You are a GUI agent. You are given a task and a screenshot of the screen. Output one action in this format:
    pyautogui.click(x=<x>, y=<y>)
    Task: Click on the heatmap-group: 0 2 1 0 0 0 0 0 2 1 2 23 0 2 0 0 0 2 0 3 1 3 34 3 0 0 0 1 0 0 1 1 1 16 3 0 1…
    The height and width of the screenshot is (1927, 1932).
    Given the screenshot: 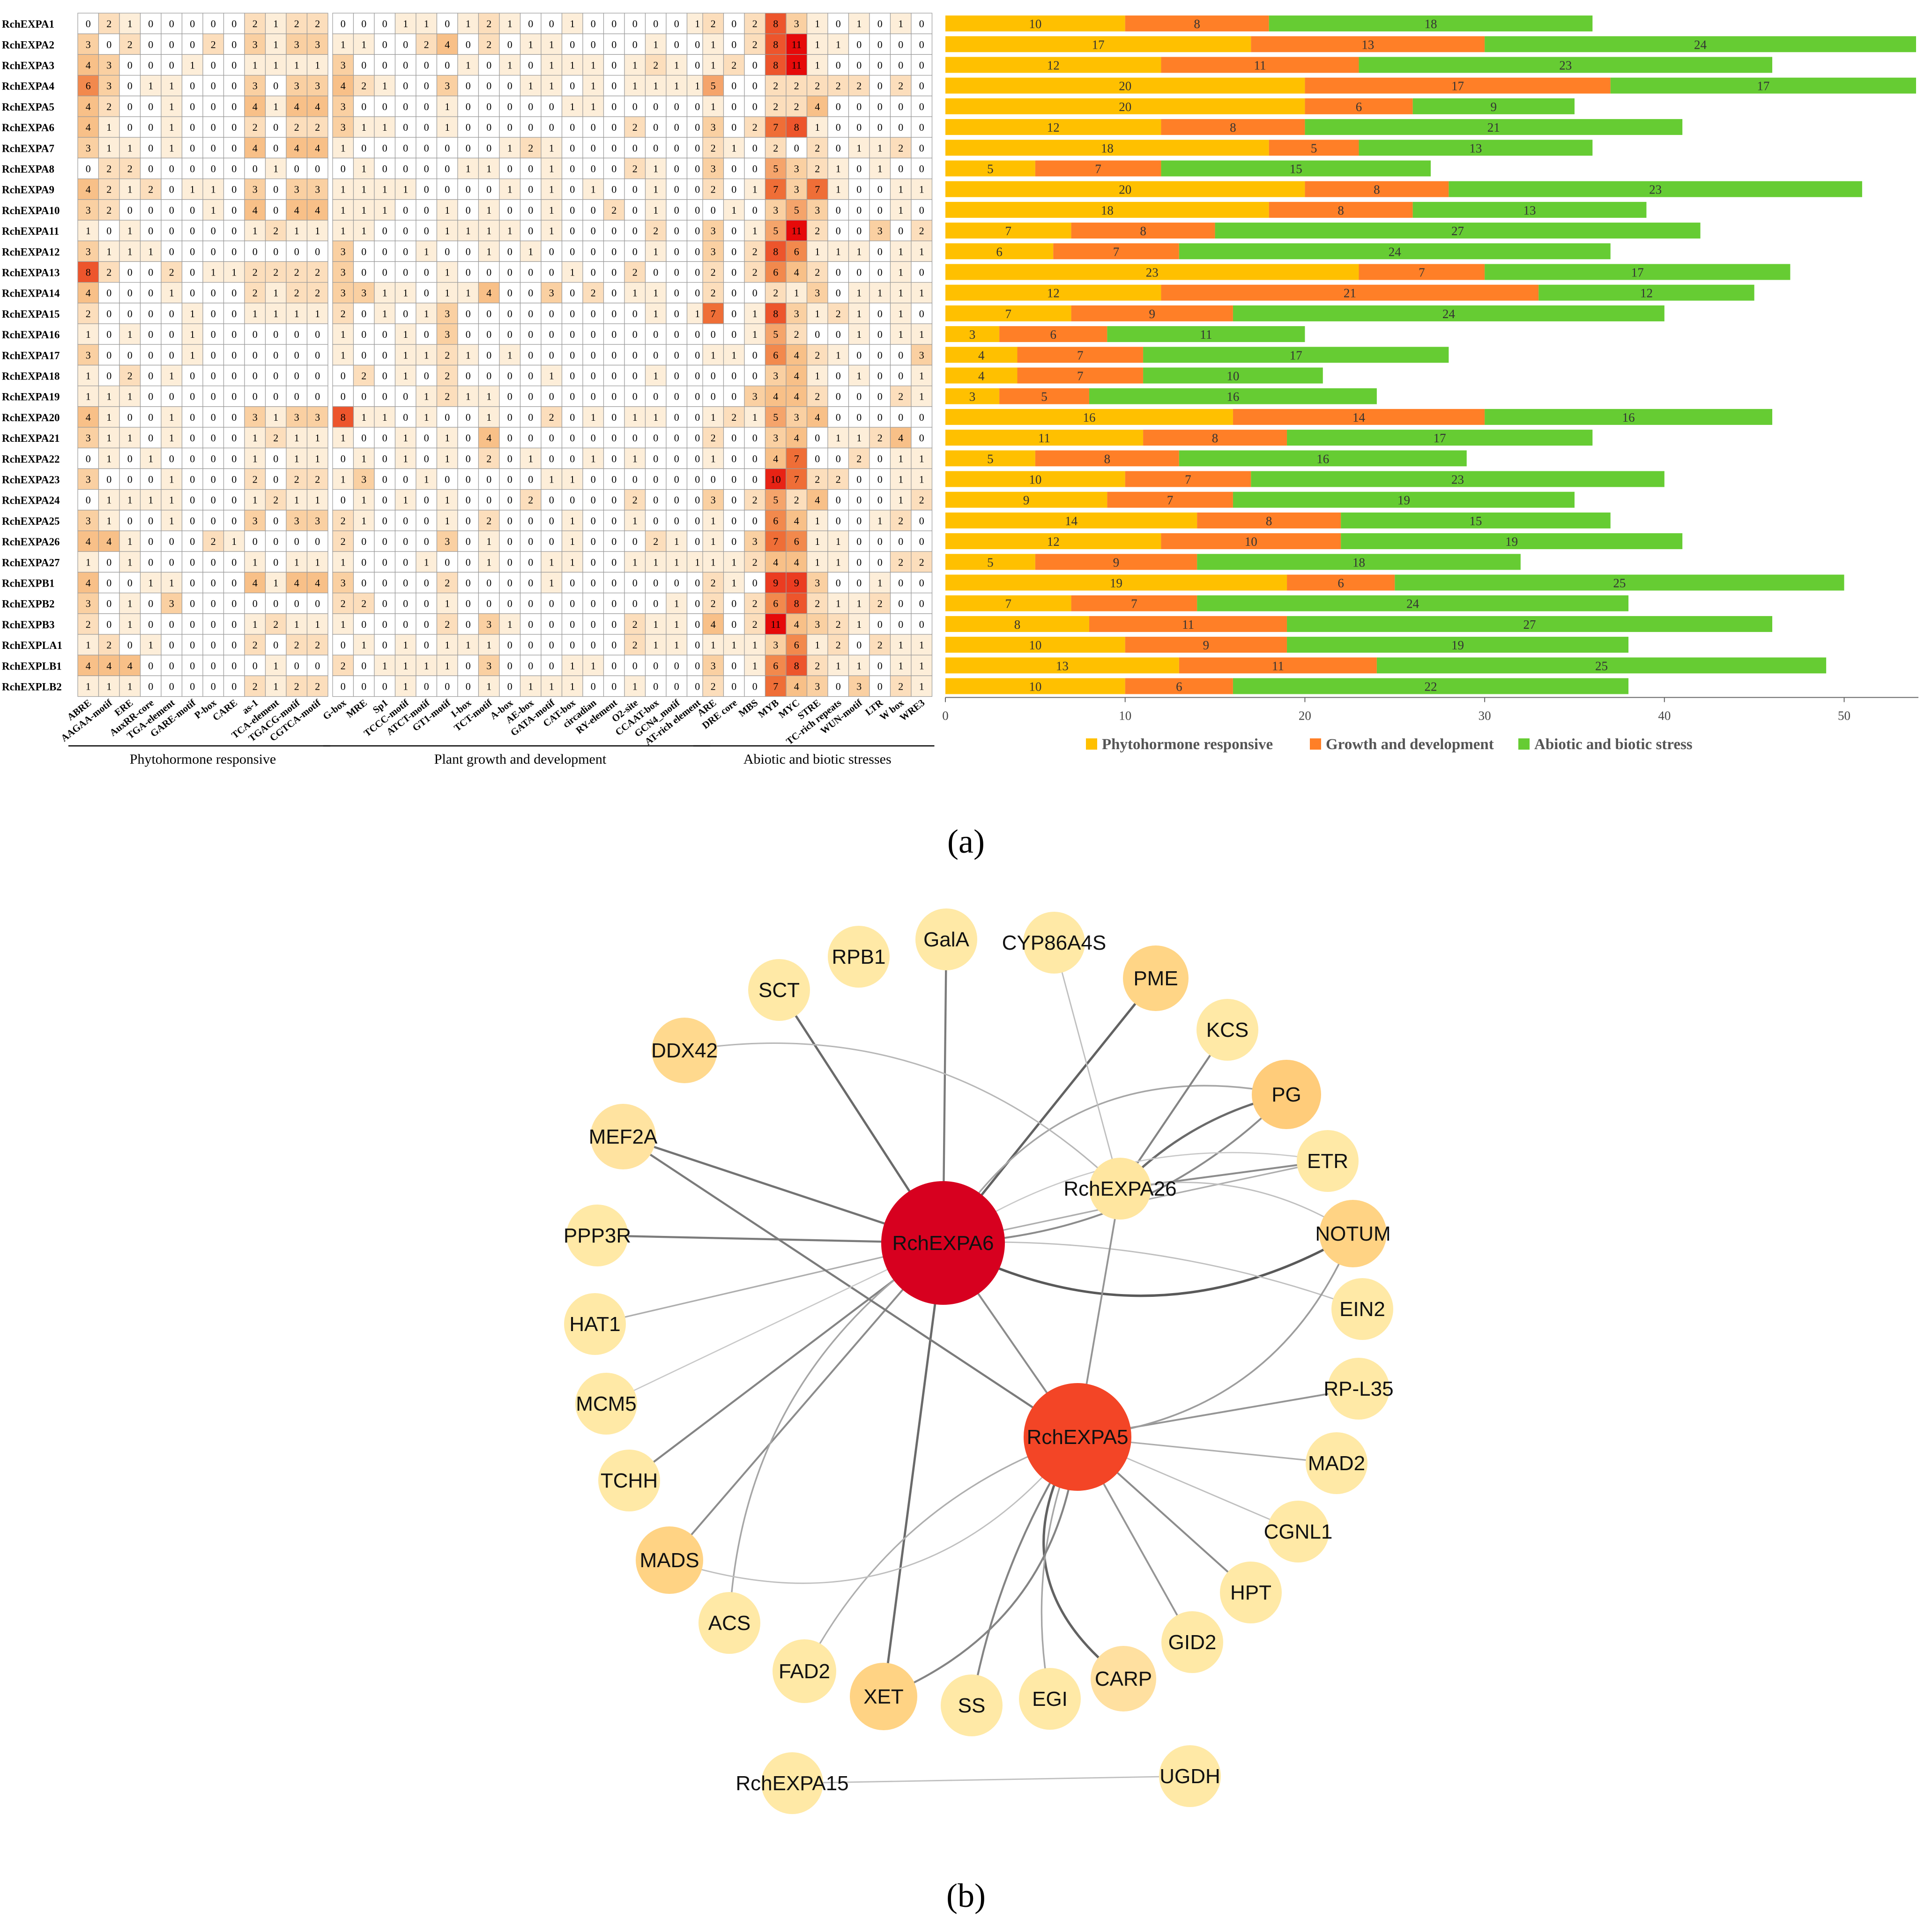 What is the action you would take?
    pyautogui.click(x=195, y=390)
    